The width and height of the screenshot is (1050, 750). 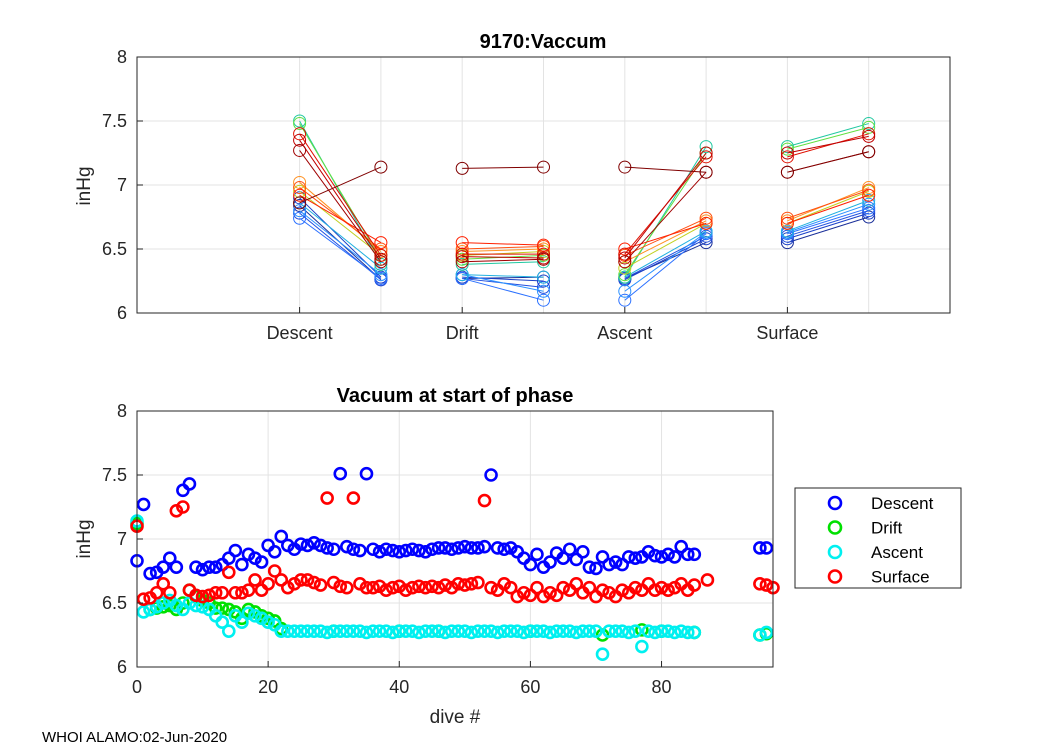 I want to click on top-y-axis-label: inHg, so click(x=84, y=185).